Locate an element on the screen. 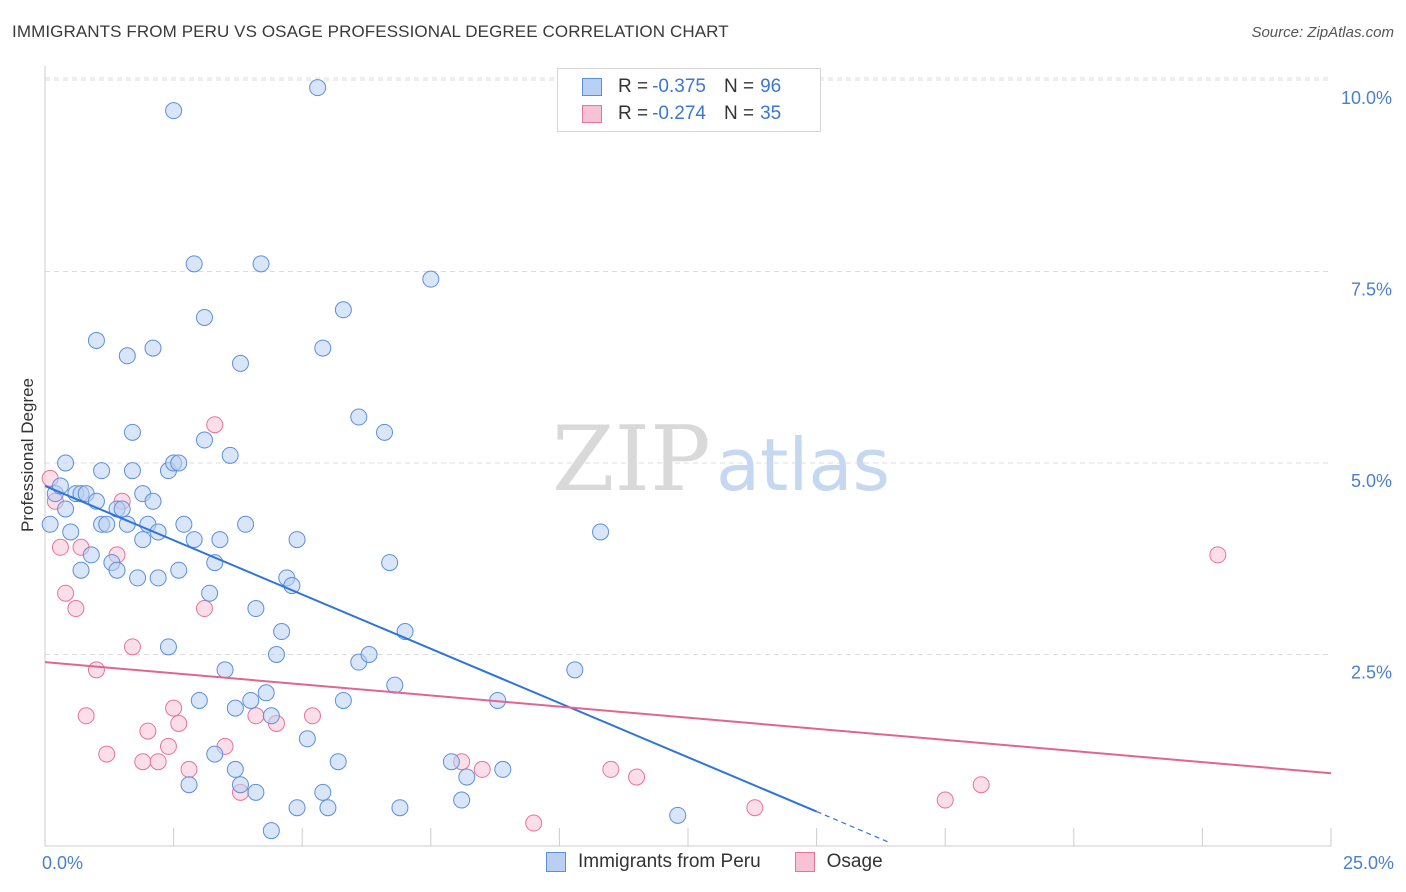  x-tick-label: 25.0% is located at coordinates (1368, 863).